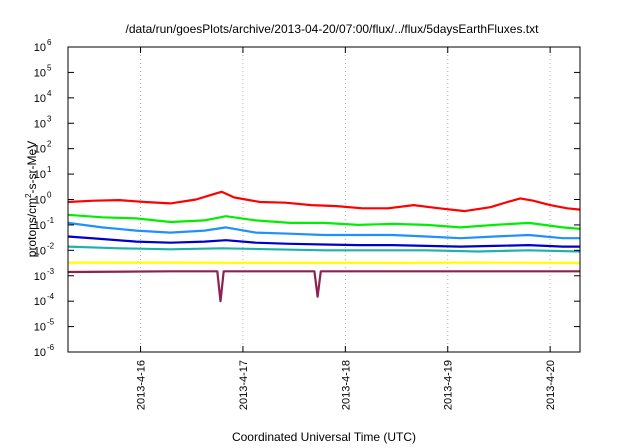 Image resolution: width=640 pixels, height=448 pixels. What do you see at coordinates (51, 322) in the screenshot?
I see `y-tick-label-exp: -5` at bounding box center [51, 322].